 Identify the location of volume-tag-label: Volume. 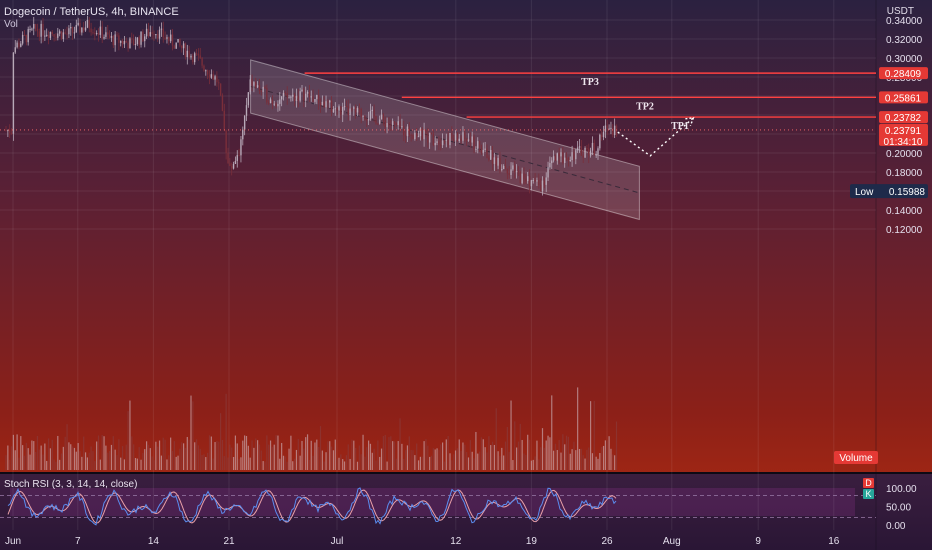
(856, 458).